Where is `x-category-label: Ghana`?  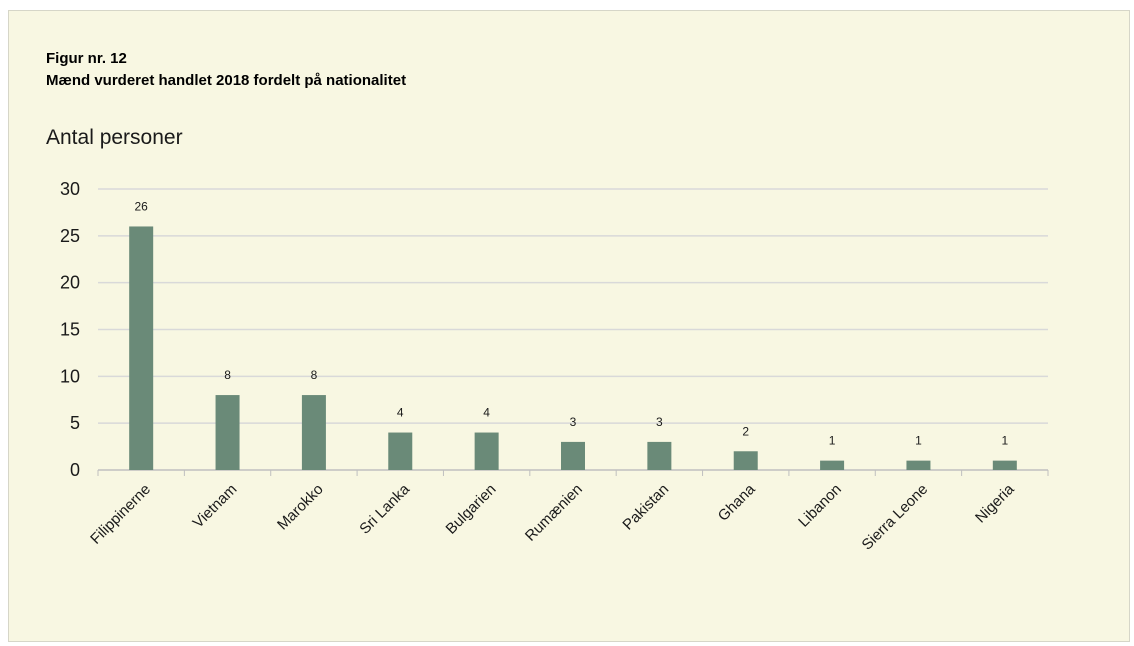
x-category-label: Ghana is located at coordinates (737, 502).